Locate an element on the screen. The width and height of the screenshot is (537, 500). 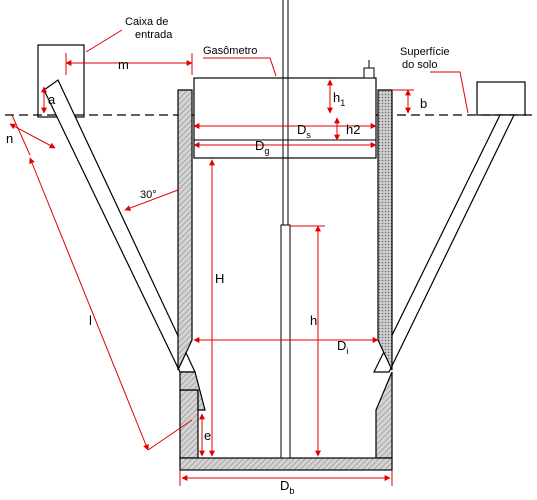
outlet-pipe is located at coordinates (444, 243).